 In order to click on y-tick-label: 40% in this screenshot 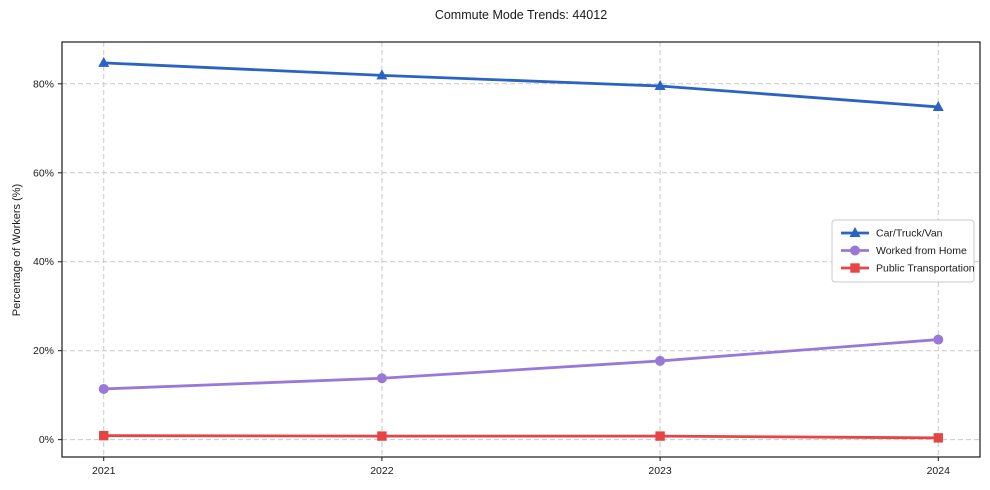, I will do `click(43, 262)`.